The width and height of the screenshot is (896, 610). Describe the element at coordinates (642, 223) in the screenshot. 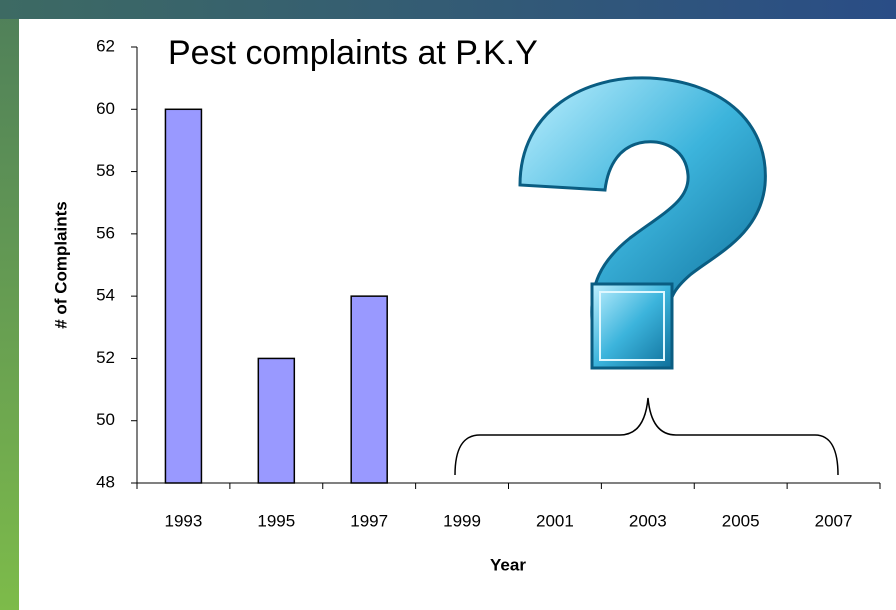

I see `question-mark-image` at that location.